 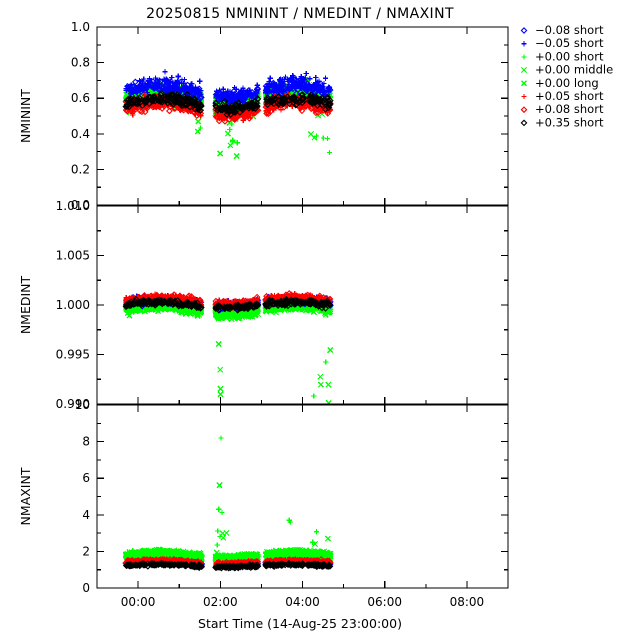 I want to click on y-tick-label: 2, so click(x=86, y=551).